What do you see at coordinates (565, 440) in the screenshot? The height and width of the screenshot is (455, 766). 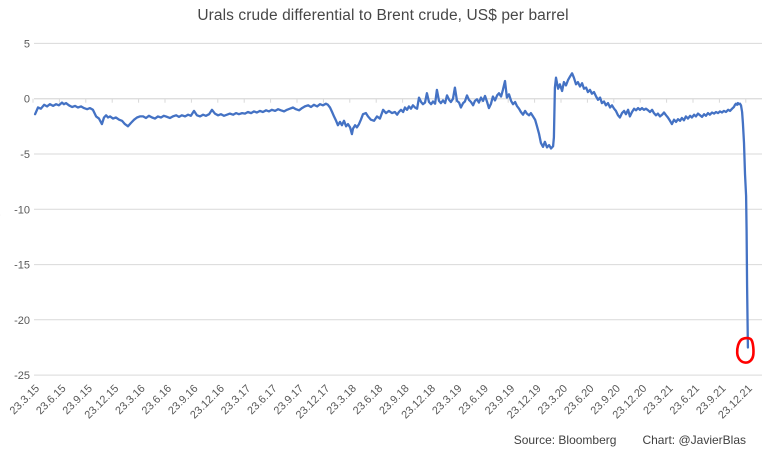 I see `source-label: Source: Bloomberg` at bounding box center [565, 440].